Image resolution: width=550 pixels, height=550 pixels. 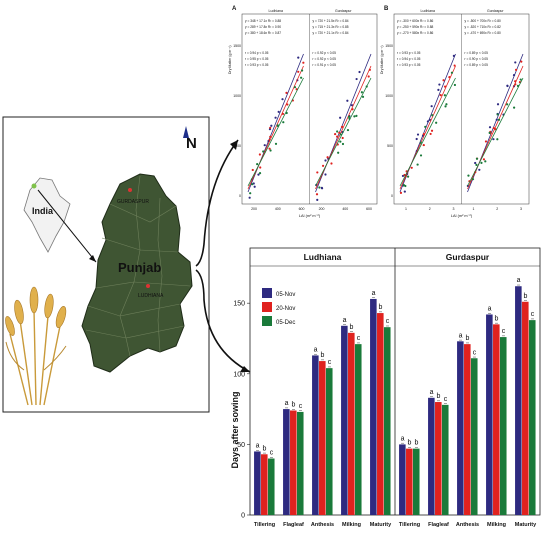 What do you see at coordinates (240, 196) in the screenshot?
I see `scatter-y-tick: 0` at bounding box center [240, 196].